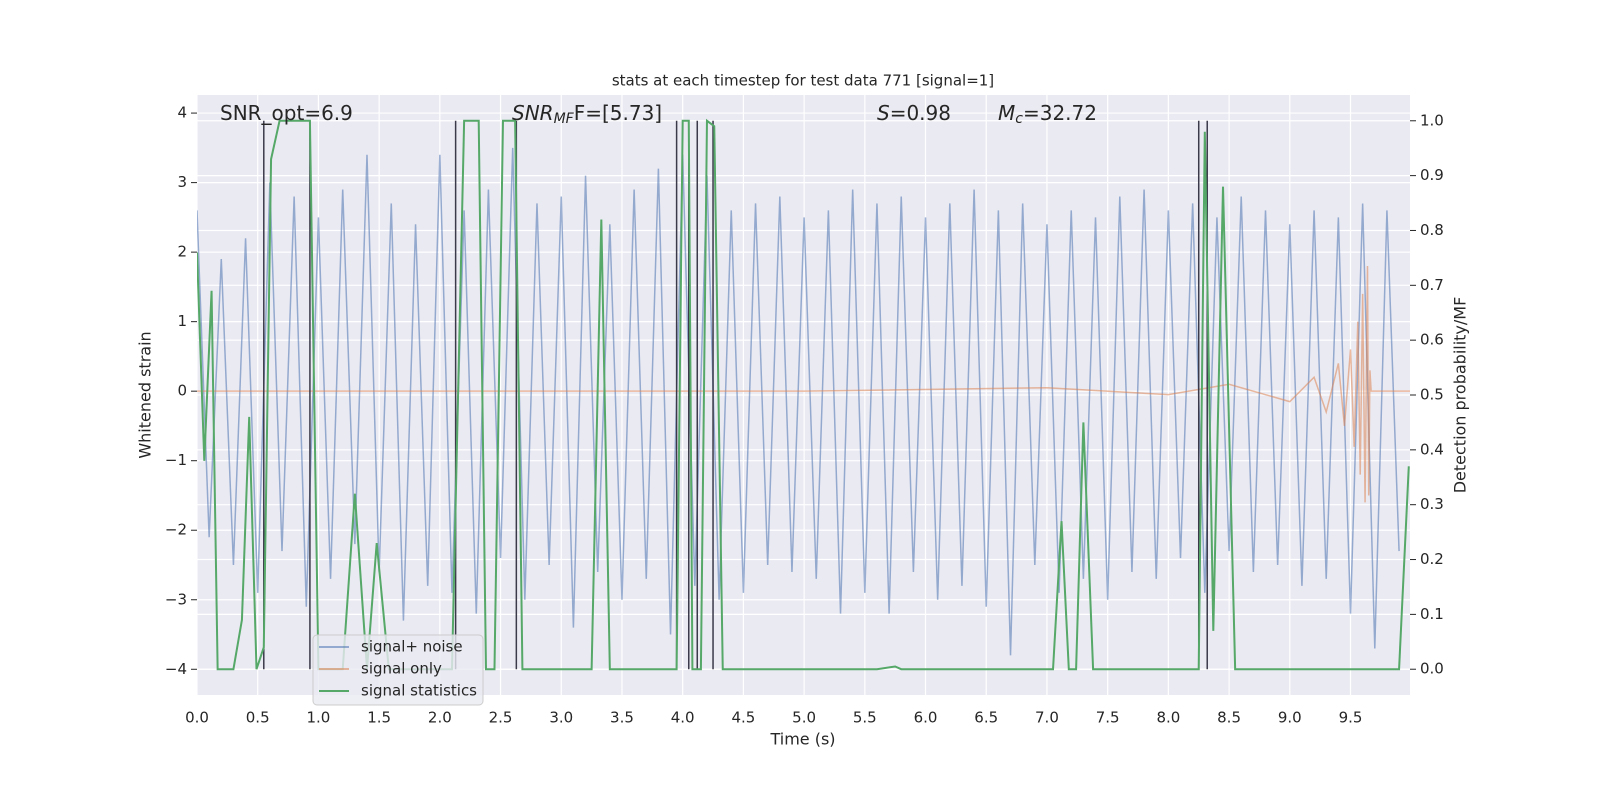 The width and height of the screenshot is (1600, 804). I want to click on y2-tick-label: 0.9, so click(1432, 175).